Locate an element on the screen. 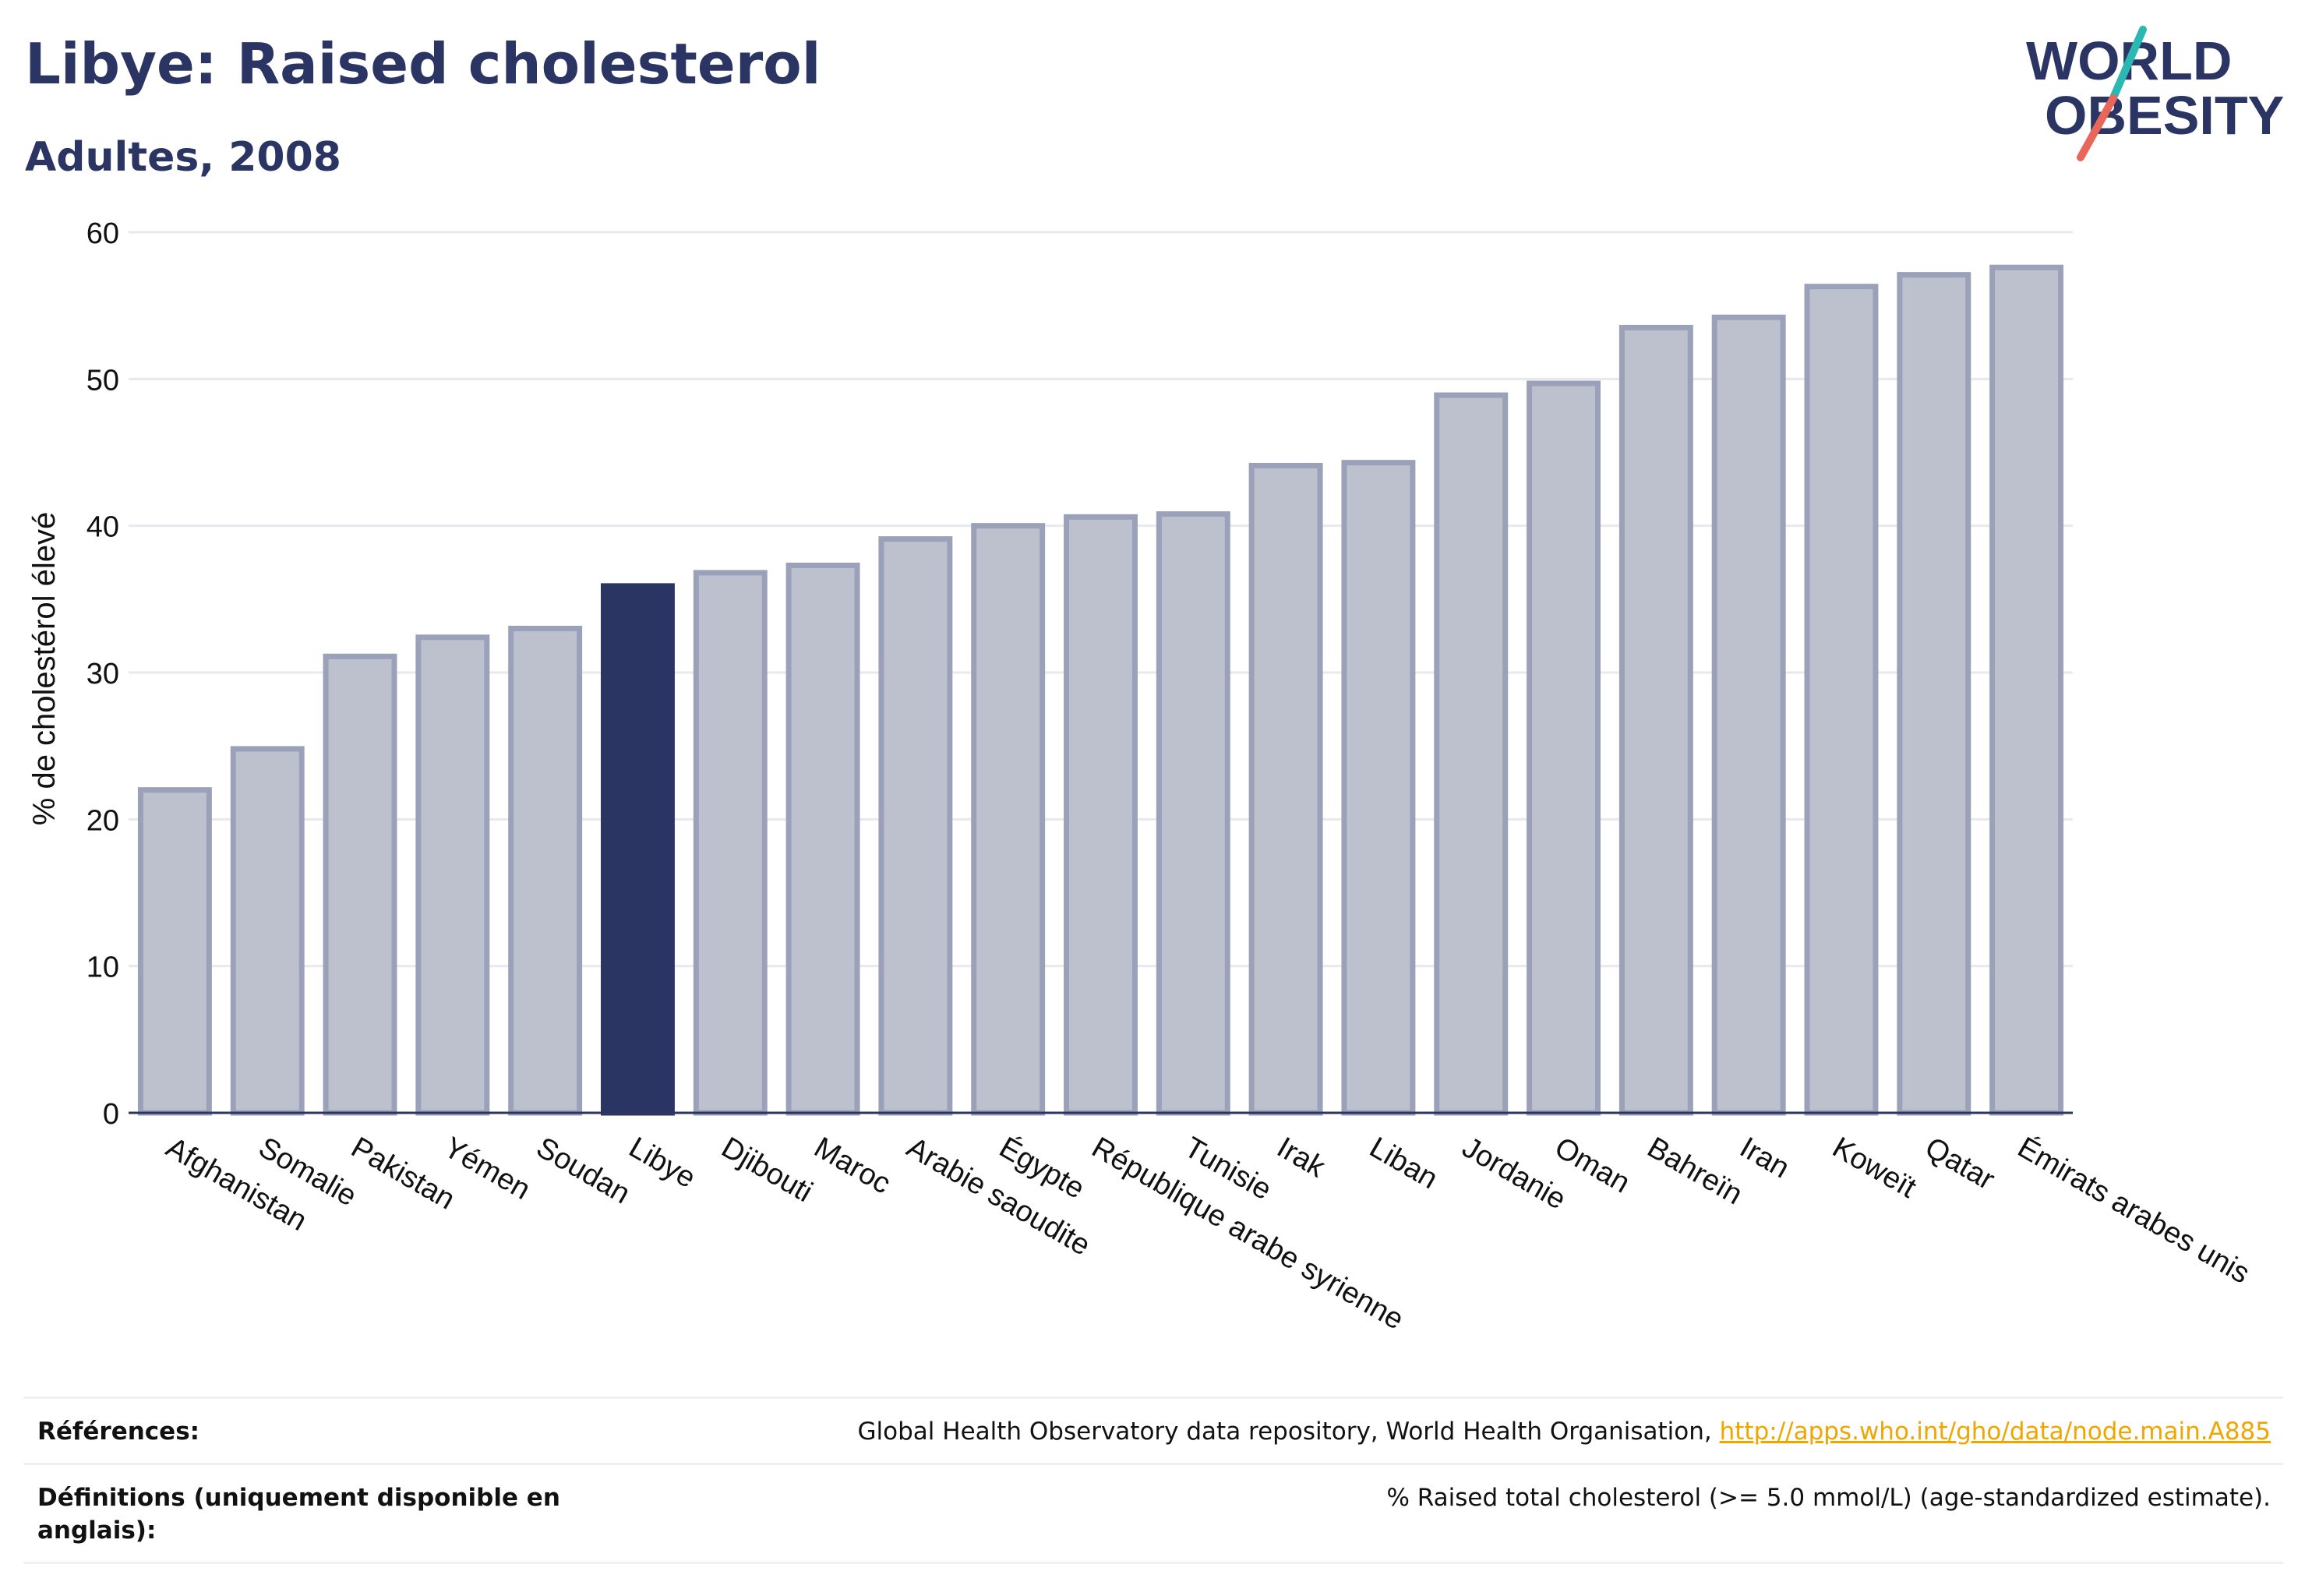  references-label: Références: is located at coordinates (118, 1432).